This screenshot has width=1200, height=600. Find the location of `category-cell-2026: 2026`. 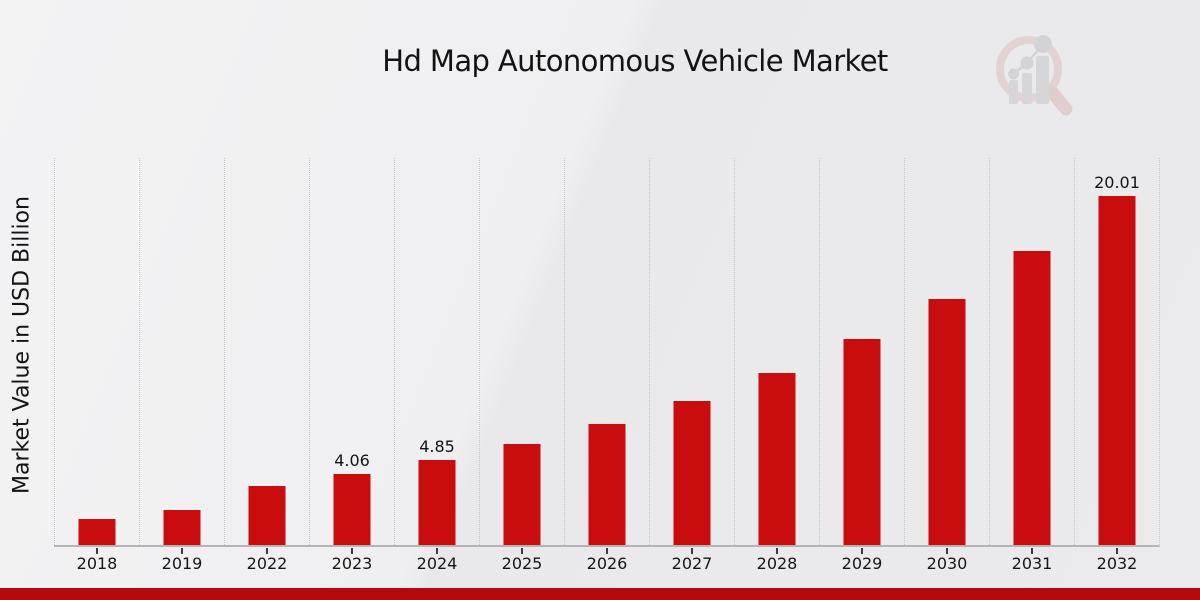

category-cell-2026: 2026 is located at coordinates (606, 365).